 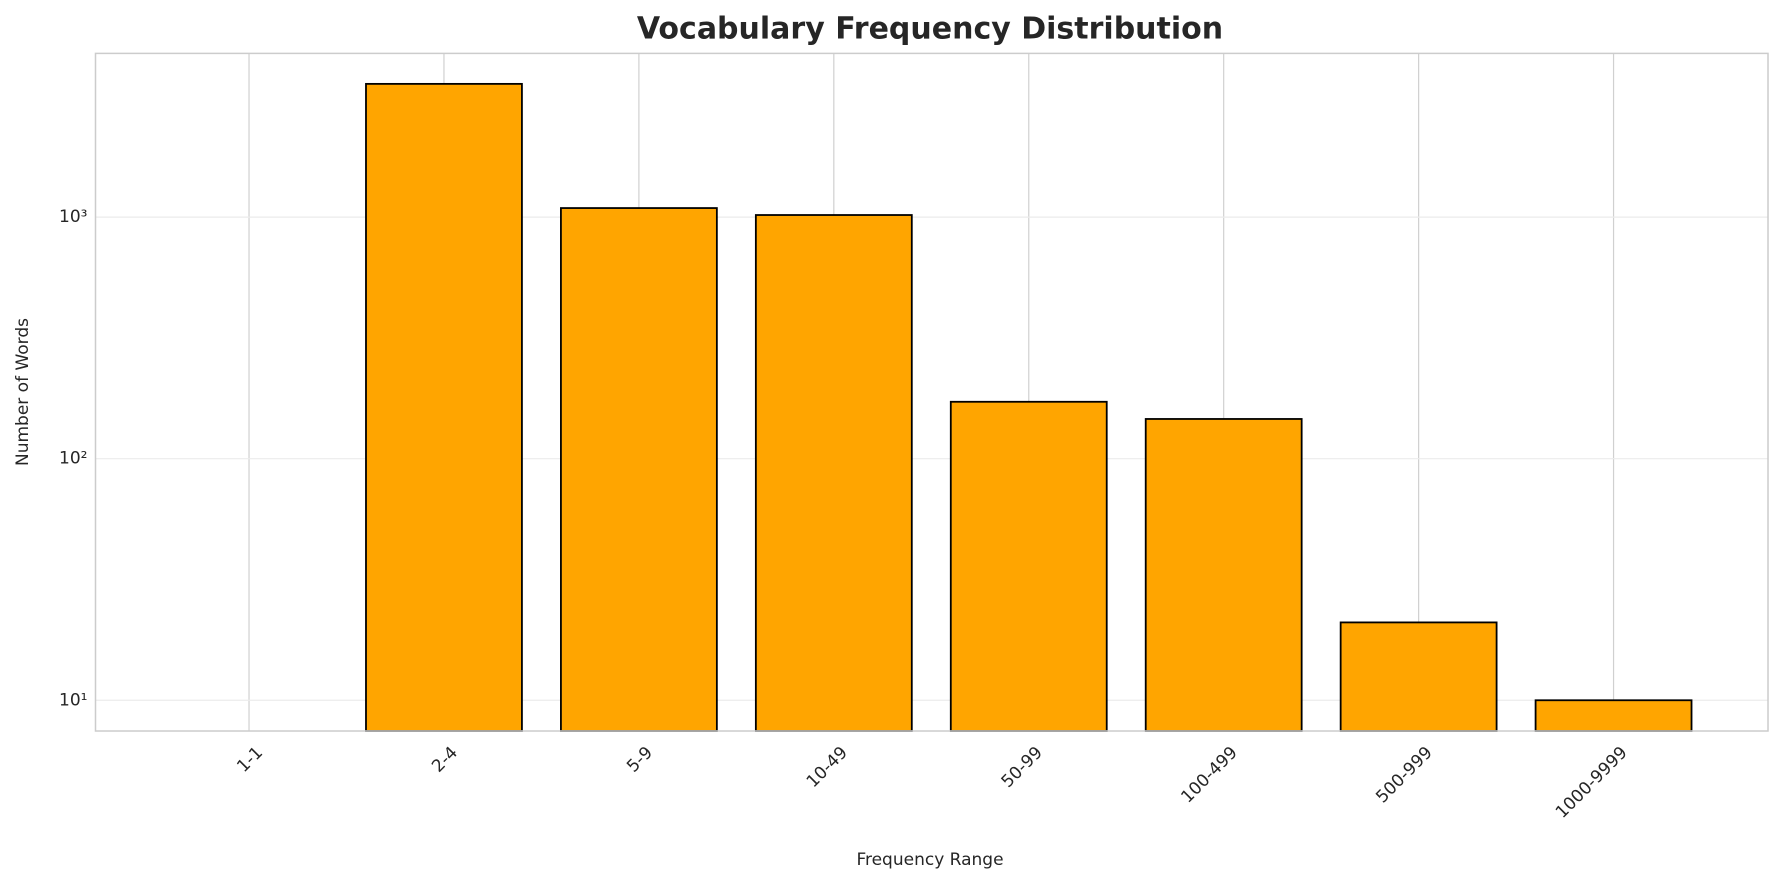 What do you see at coordinates (929, 860) in the screenshot?
I see `x-axis-label: Frequency Range` at bounding box center [929, 860].